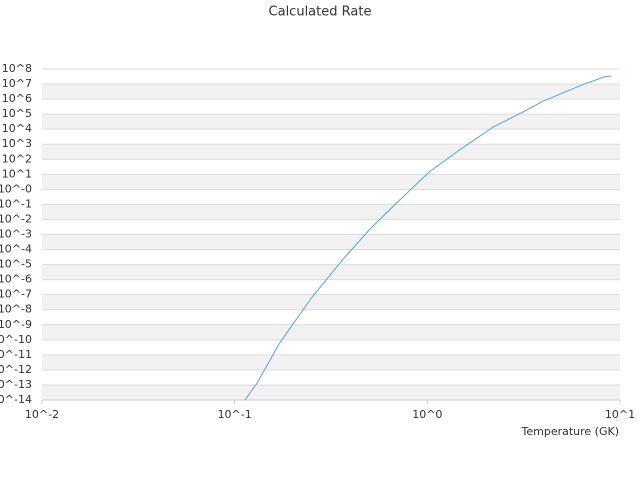  Describe the element at coordinates (17, 158) in the screenshot. I see `y-tick-label: 10^2` at that location.